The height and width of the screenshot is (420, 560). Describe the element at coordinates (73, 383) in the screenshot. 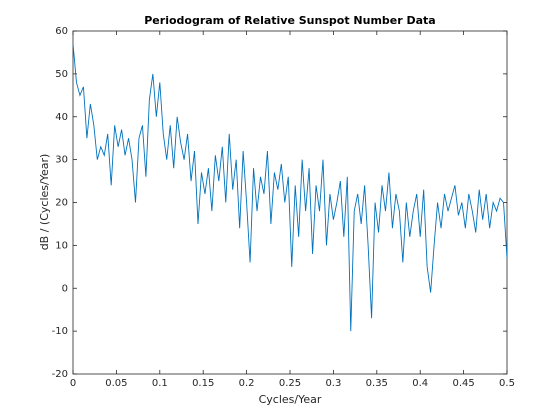

I see `x-tick-label: 0` at that location.